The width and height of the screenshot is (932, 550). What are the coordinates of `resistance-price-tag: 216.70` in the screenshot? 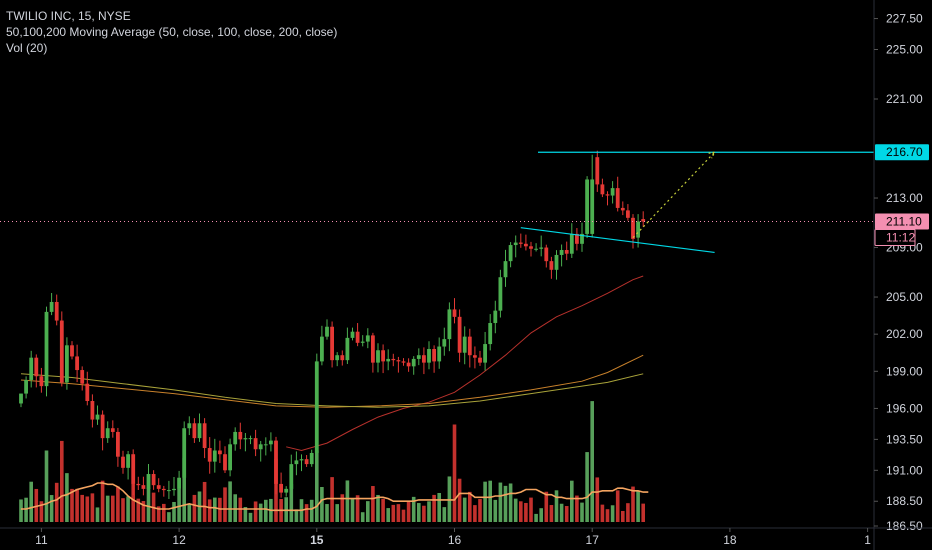 It's located at (904, 152).